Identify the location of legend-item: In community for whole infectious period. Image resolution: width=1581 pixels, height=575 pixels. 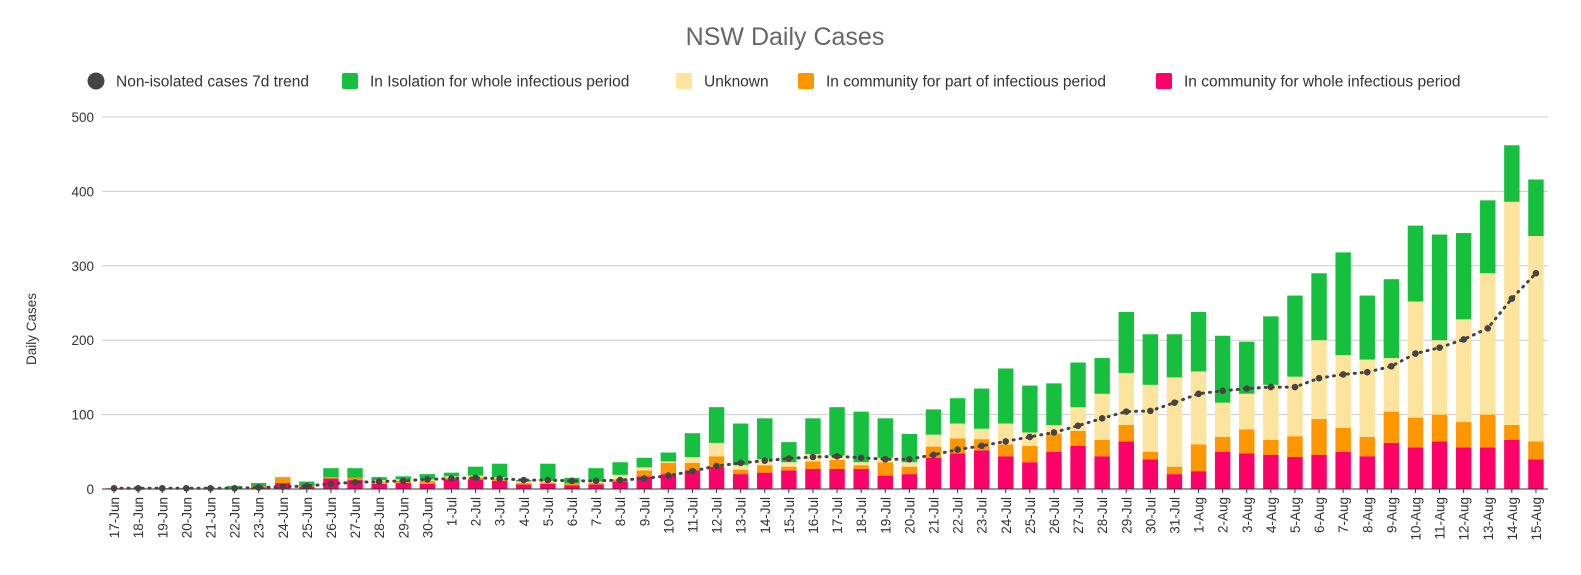
(1308, 82).